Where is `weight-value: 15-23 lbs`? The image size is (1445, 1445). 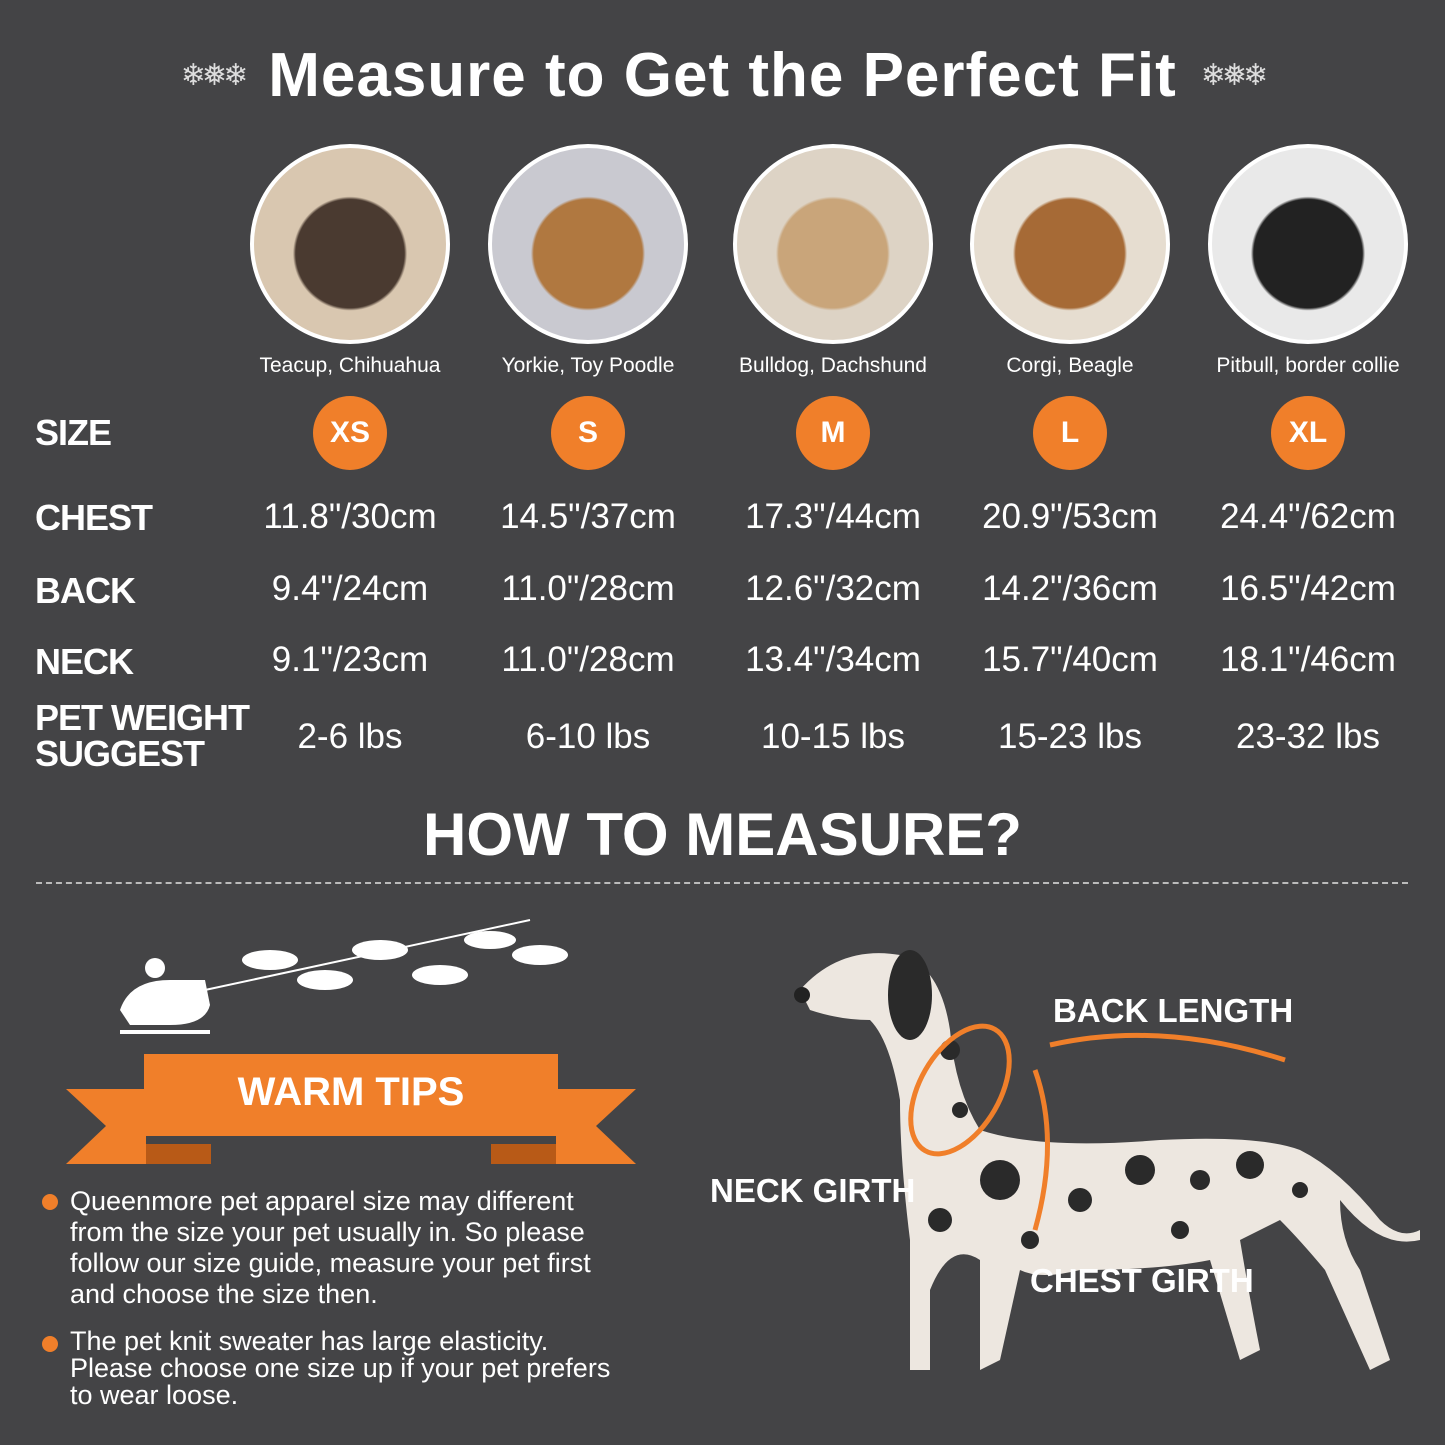 weight-value: 15-23 lbs is located at coordinates (1070, 736).